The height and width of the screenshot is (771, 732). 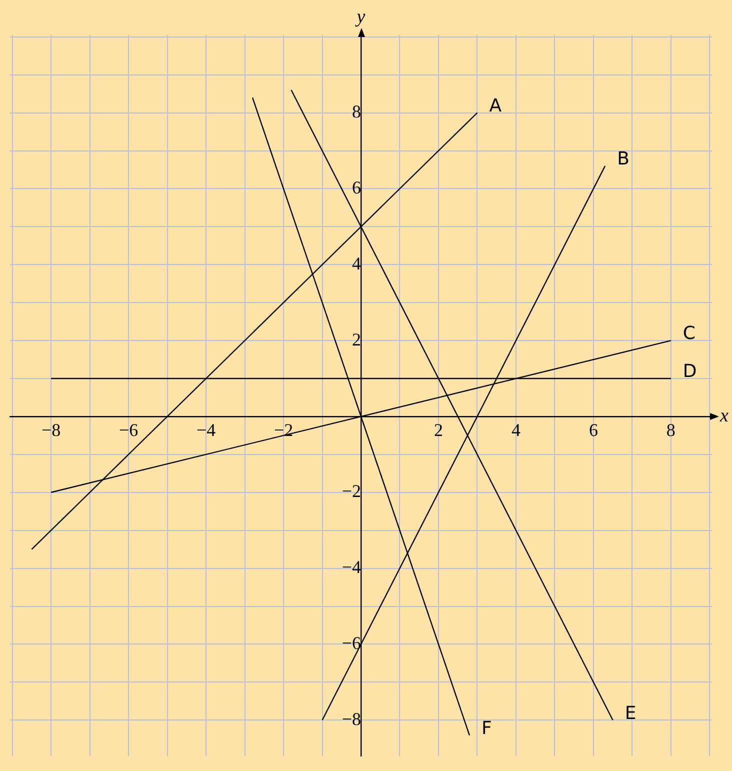 What do you see at coordinates (515, 430) in the screenshot?
I see `x-tick-label: 4` at bounding box center [515, 430].